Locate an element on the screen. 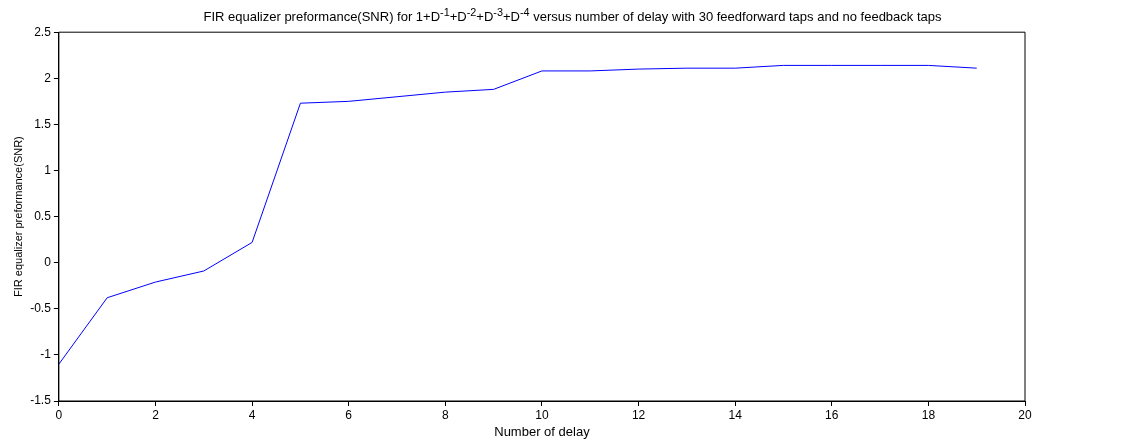 The height and width of the screenshot is (444, 1145). x-tick-label: 14 is located at coordinates (735, 414).